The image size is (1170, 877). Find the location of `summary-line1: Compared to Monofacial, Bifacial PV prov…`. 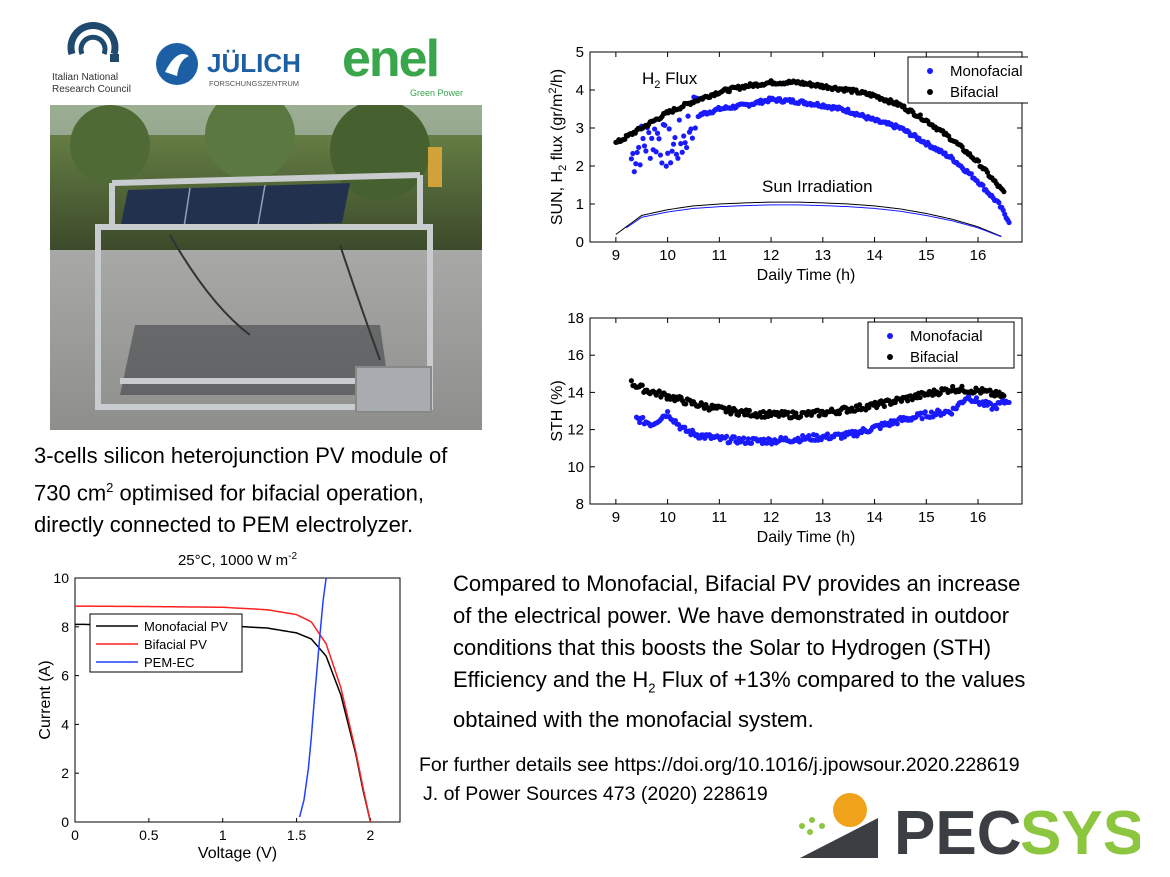

summary-line1: Compared to Monofacial, Bifacial PV prov… is located at coordinates (737, 583).